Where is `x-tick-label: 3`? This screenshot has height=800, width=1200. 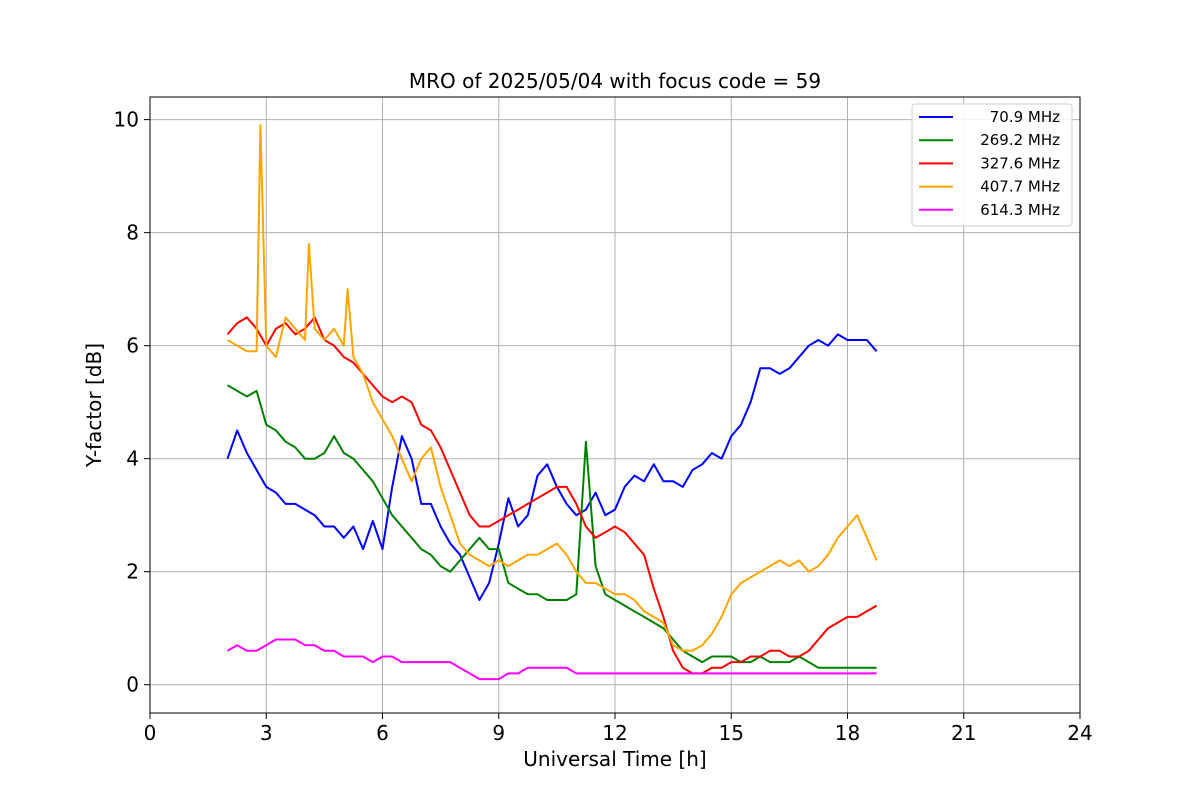 x-tick-label: 3 is located at coordinates (266, 733).